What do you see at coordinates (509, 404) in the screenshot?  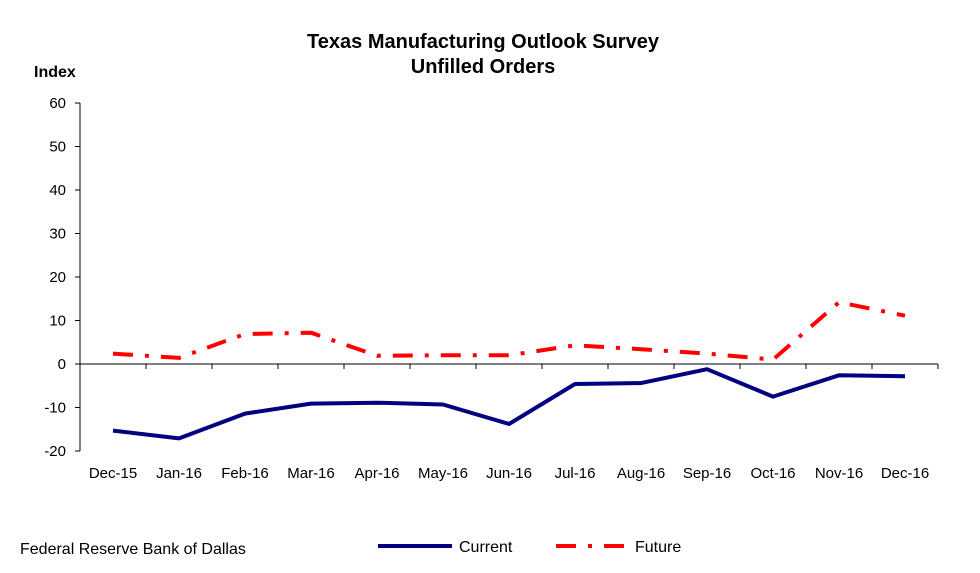 I see `series-line-current` at bounding box center [509, 404].